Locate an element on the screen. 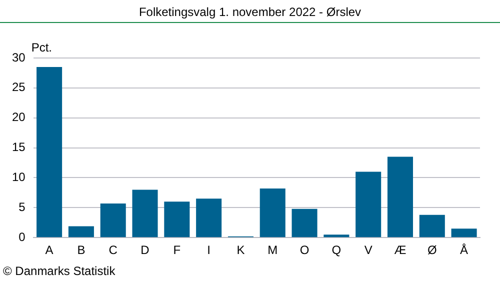 This screenshot has height=282, width=500. x-tick-label: Æ is located at coordinates (400, 250).